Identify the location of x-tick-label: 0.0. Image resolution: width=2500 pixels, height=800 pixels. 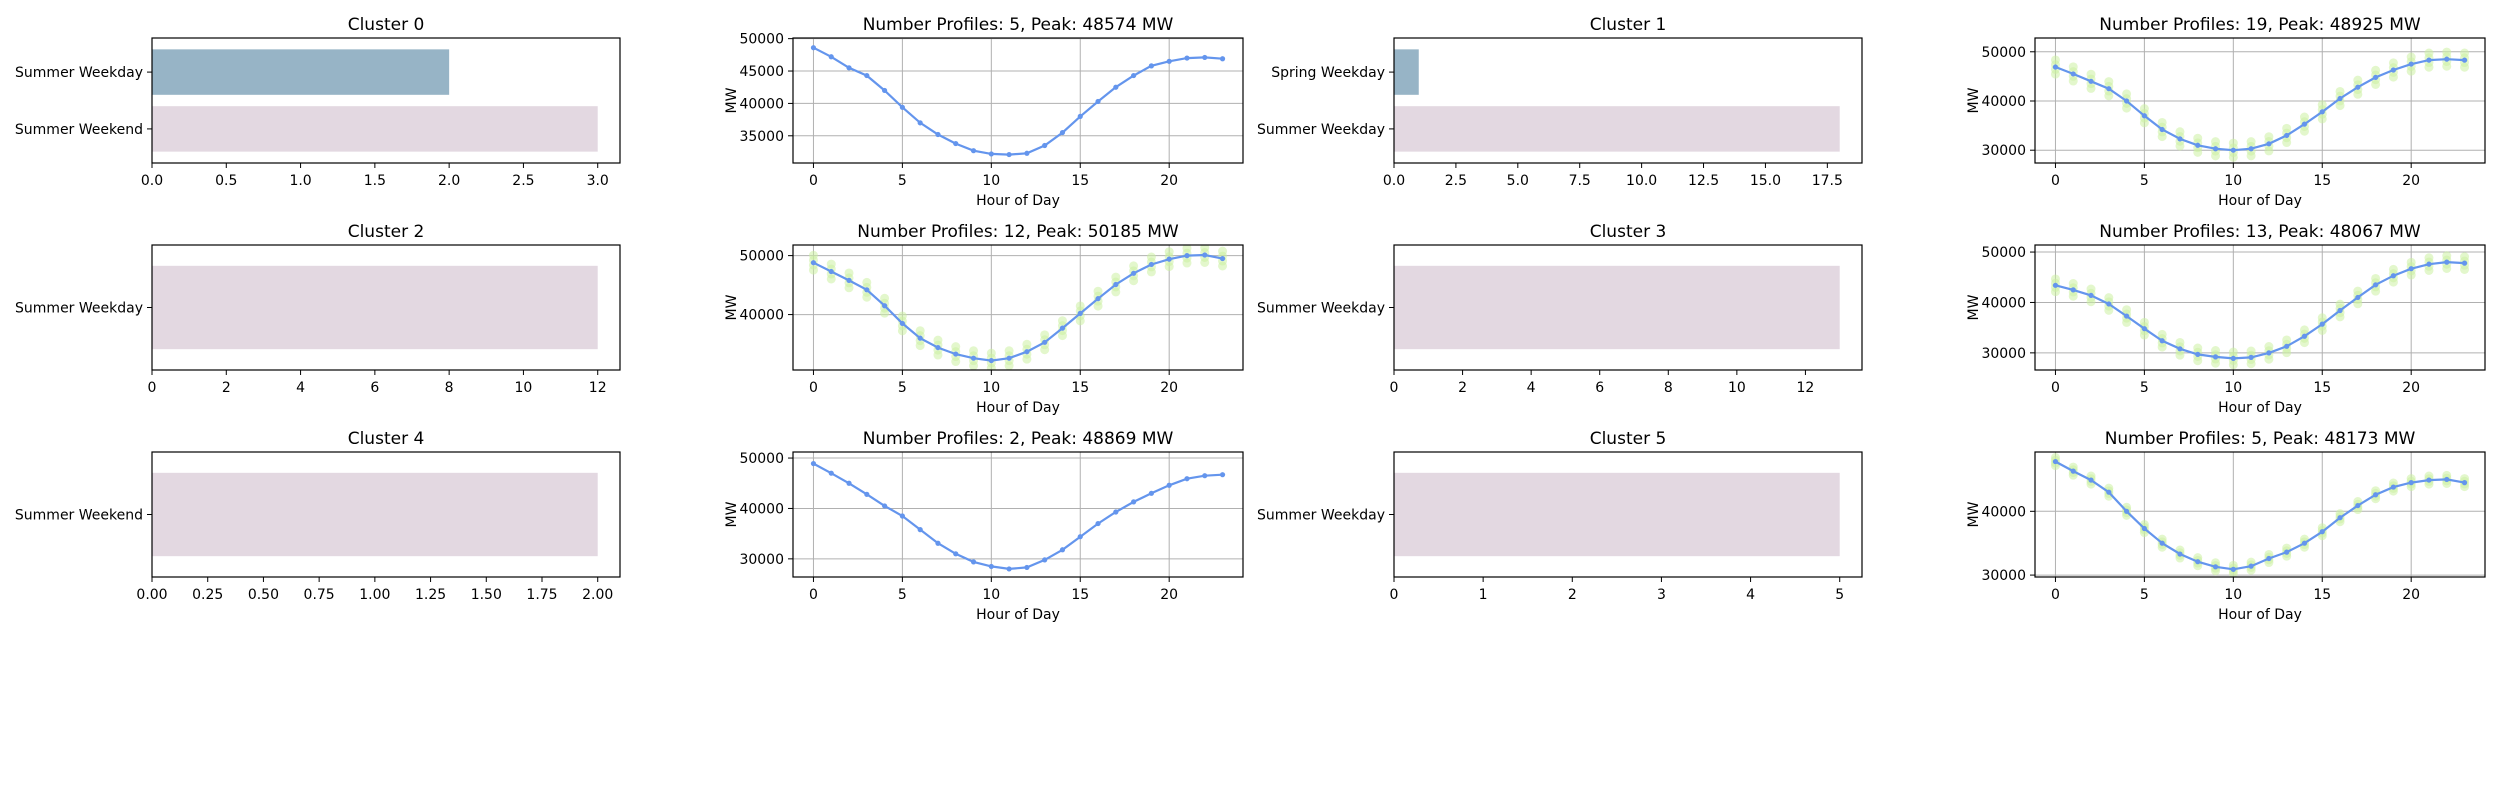
(1394, 181).